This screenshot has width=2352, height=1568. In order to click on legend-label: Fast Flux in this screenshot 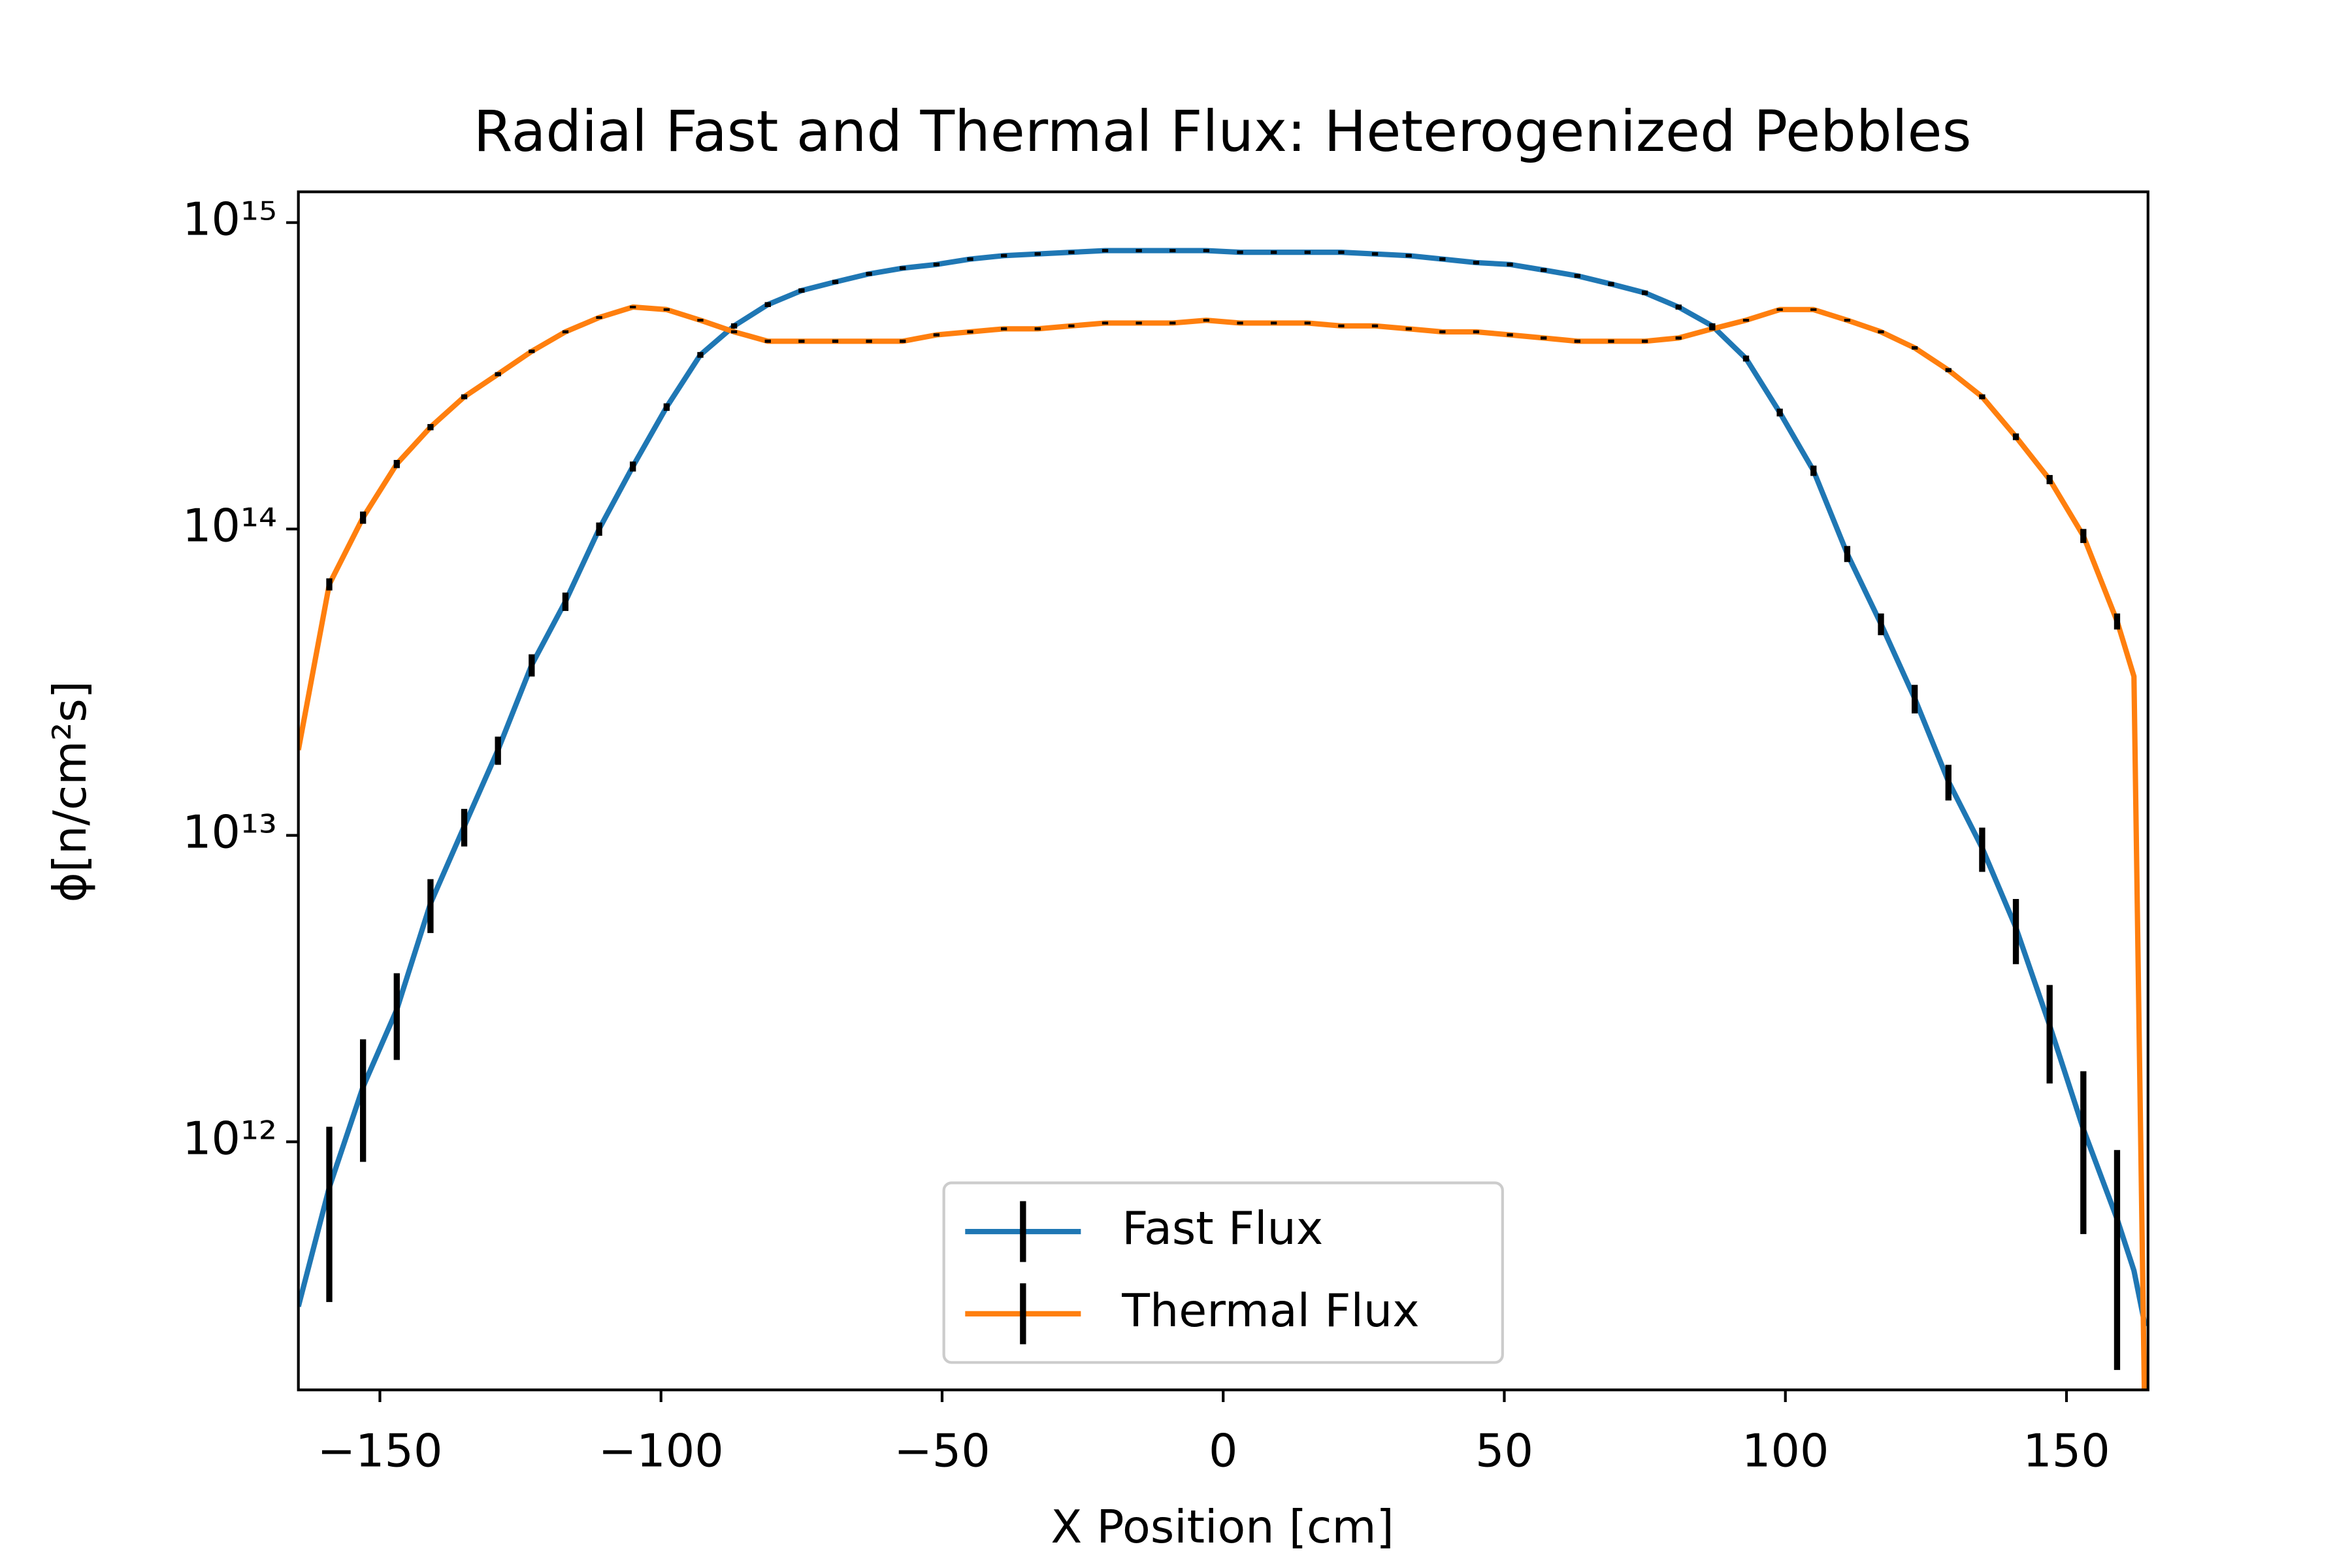, I will do `click(1222, 1228)`.